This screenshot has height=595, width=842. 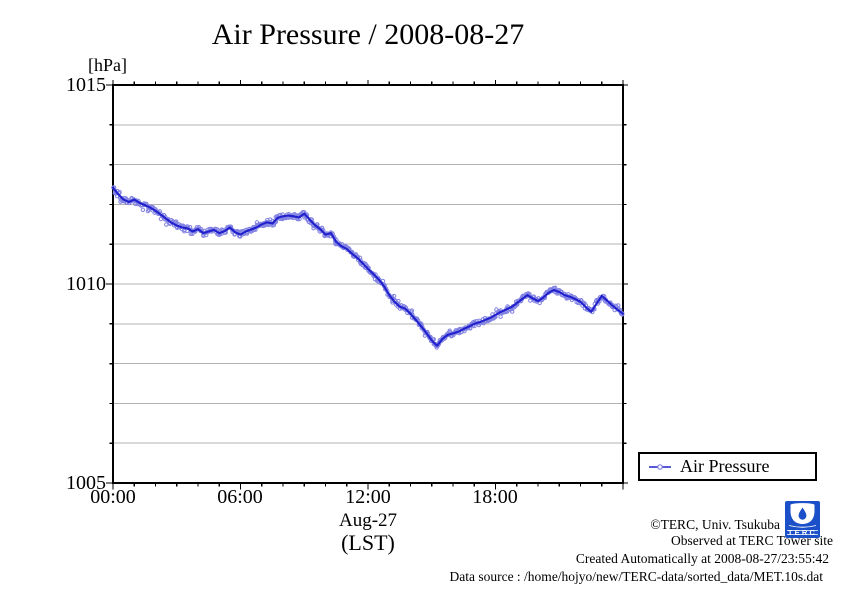 I want to click on legend-line-marker-icon, so click(x=660, y=466).